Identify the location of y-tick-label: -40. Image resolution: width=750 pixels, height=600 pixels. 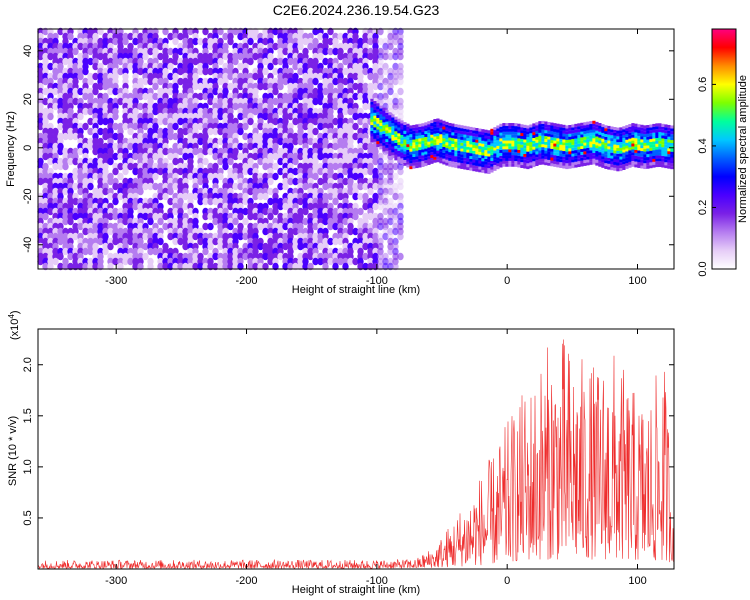
(28, 245).